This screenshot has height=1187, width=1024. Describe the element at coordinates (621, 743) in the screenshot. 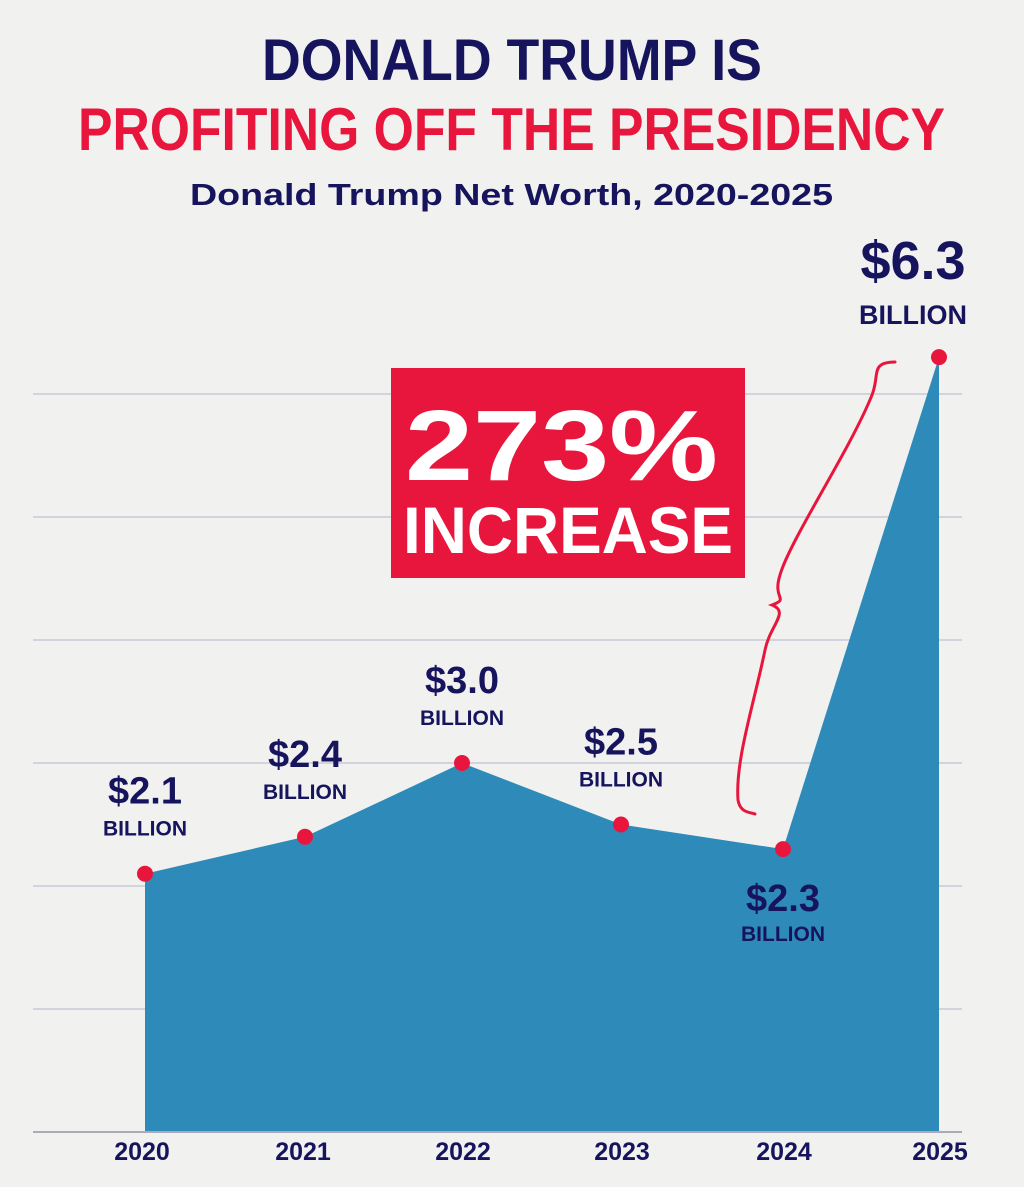

I see `data-label-value-2023: $2.5` at that location.